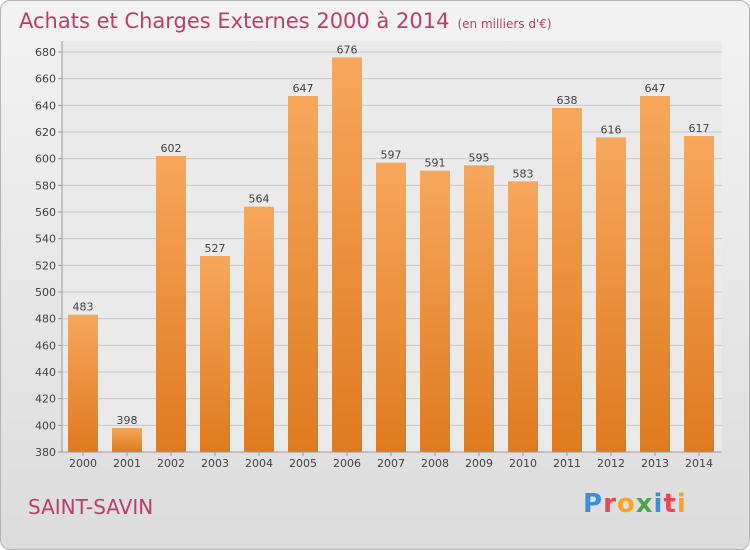 Image resolution: width=750 pixels, height=550 pixels. I want to click on y-tick-label: 640, so click(45, 105).